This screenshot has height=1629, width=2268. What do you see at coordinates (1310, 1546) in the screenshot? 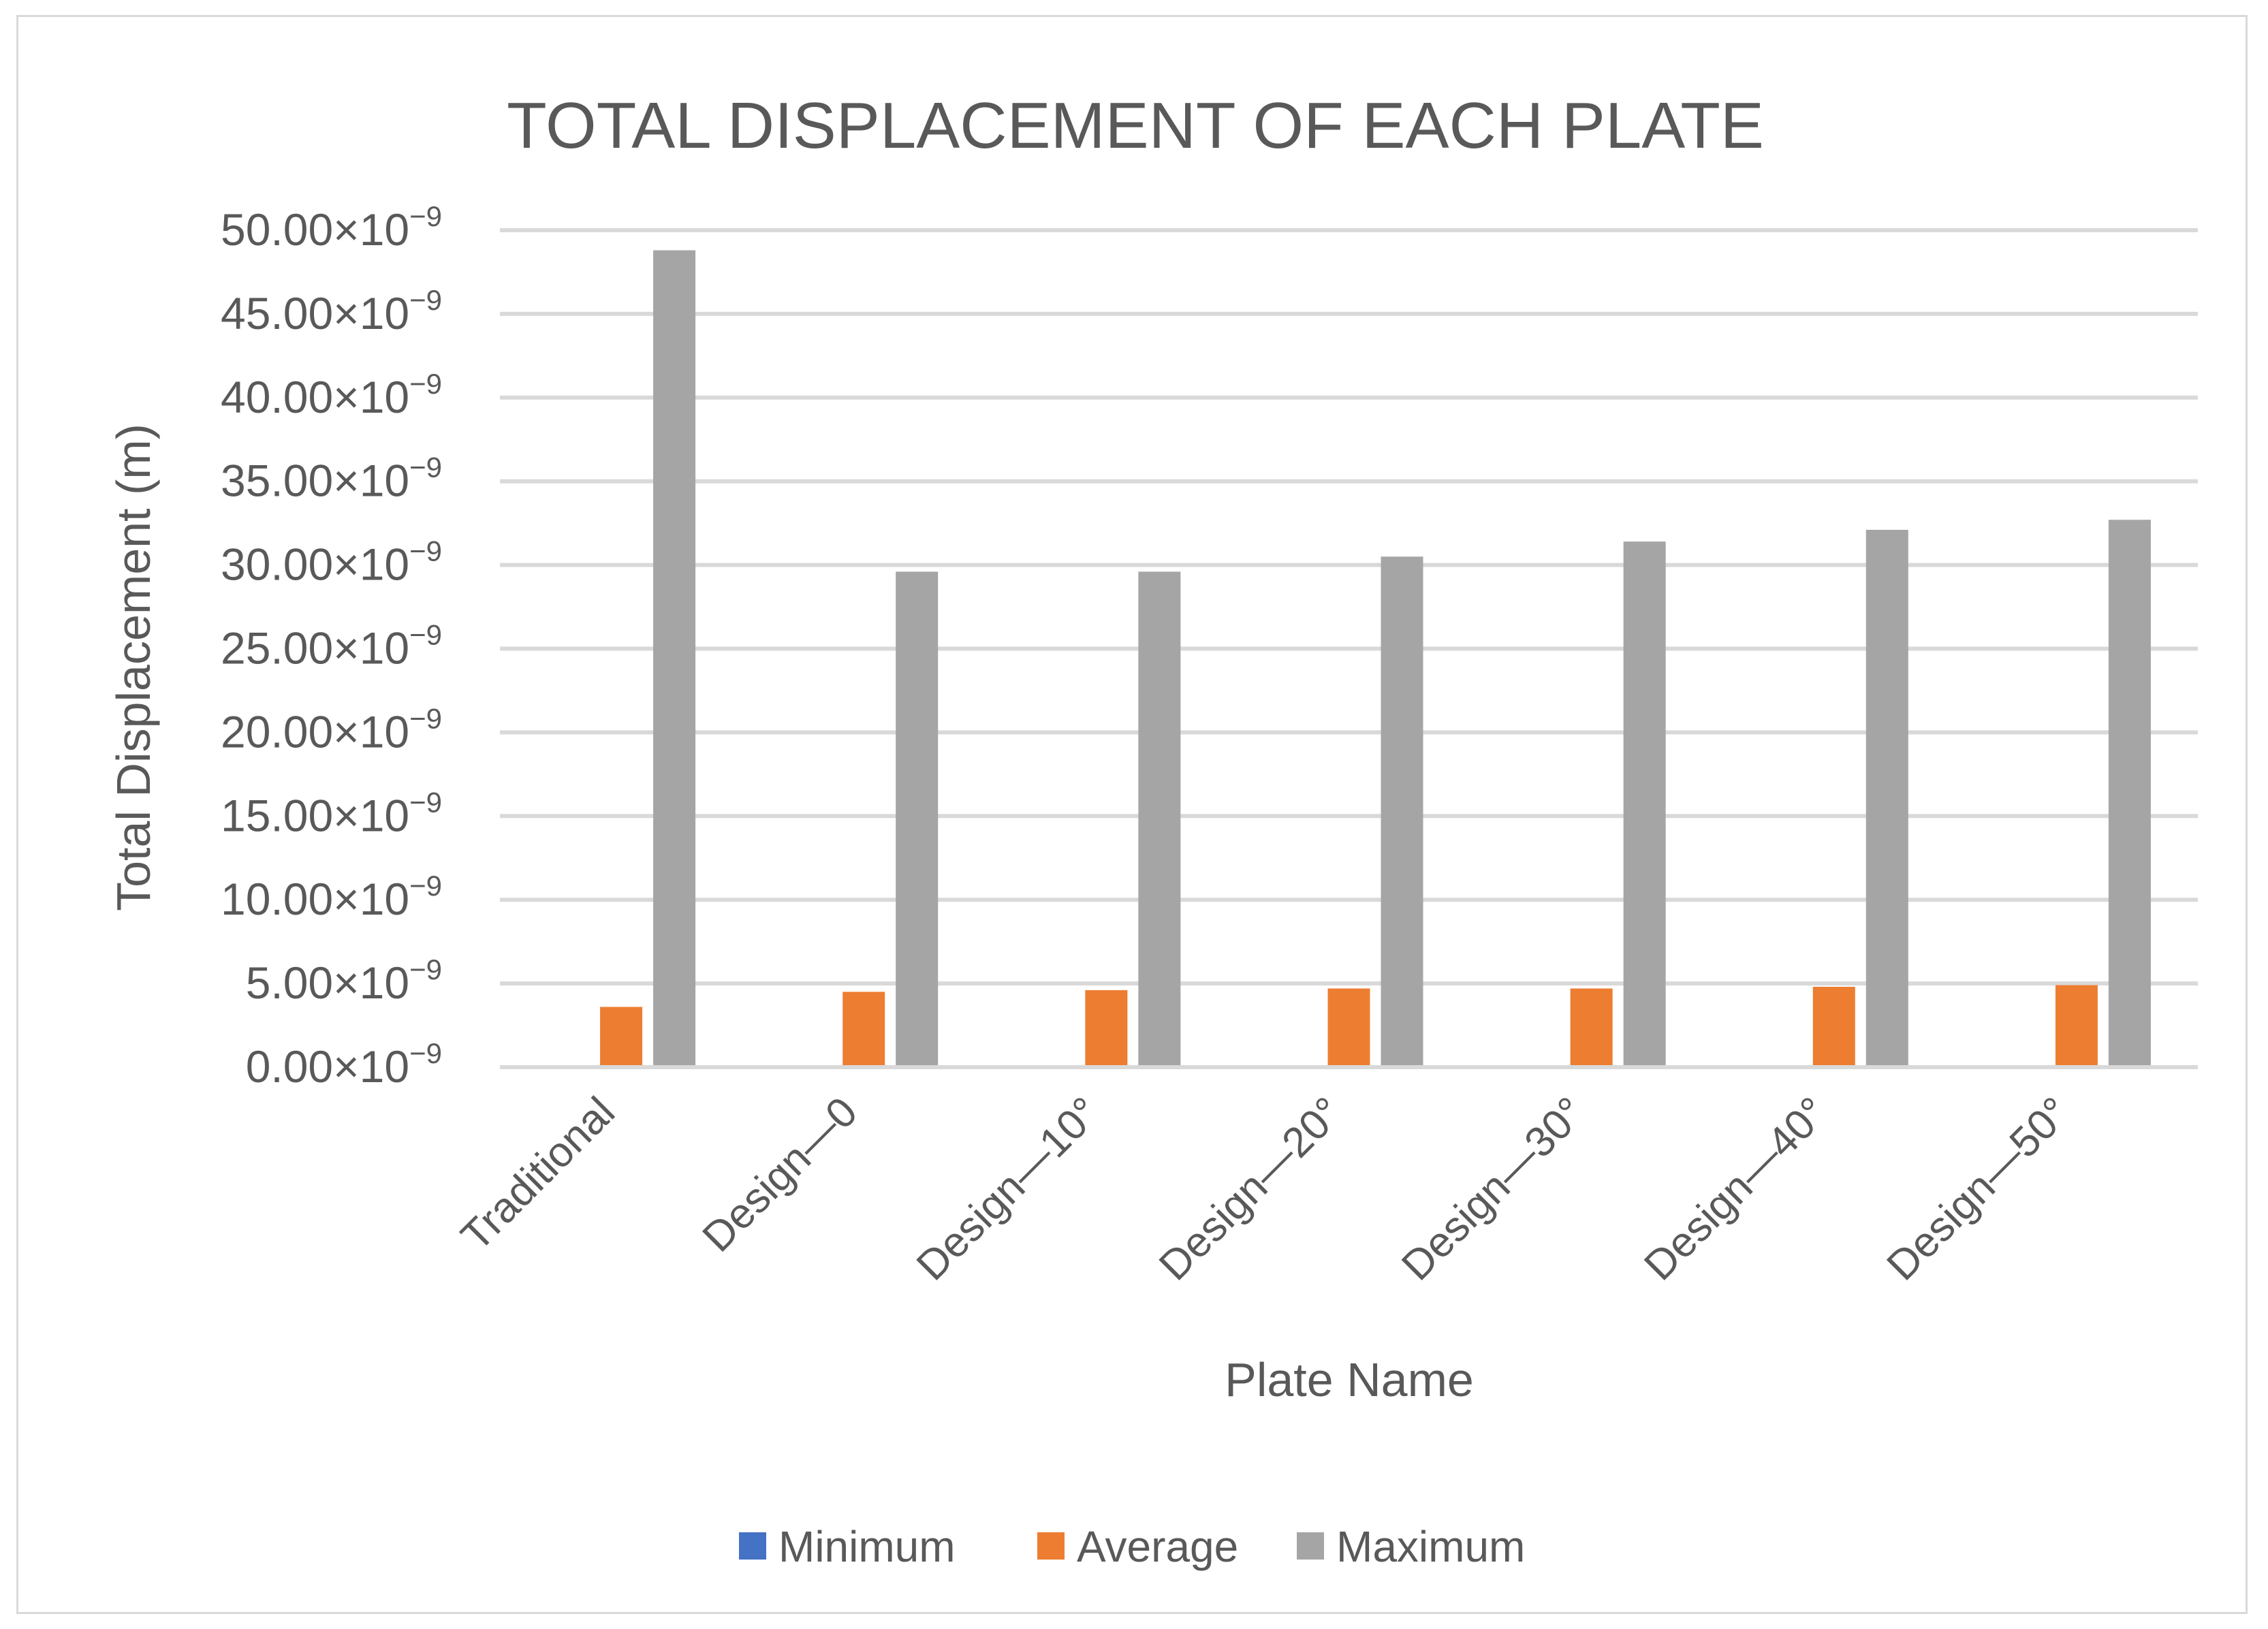
I see `legend-swatch-maximum` at bounding box center [1310, 1546].